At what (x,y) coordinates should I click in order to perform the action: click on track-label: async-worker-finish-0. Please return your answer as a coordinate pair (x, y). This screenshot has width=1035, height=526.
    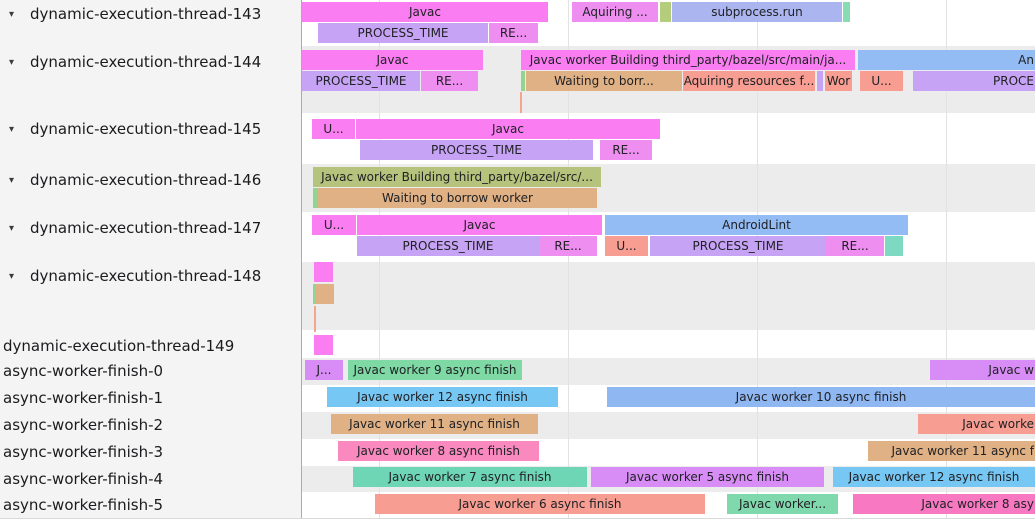
    Looking at the image, I should click on (83, 371).